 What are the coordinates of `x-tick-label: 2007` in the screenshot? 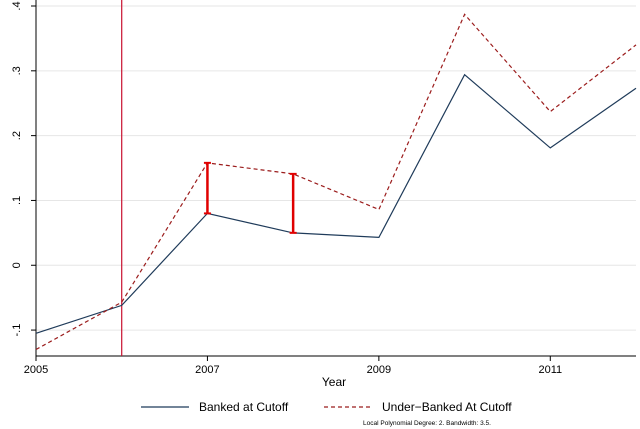 It's located at (207, 370).